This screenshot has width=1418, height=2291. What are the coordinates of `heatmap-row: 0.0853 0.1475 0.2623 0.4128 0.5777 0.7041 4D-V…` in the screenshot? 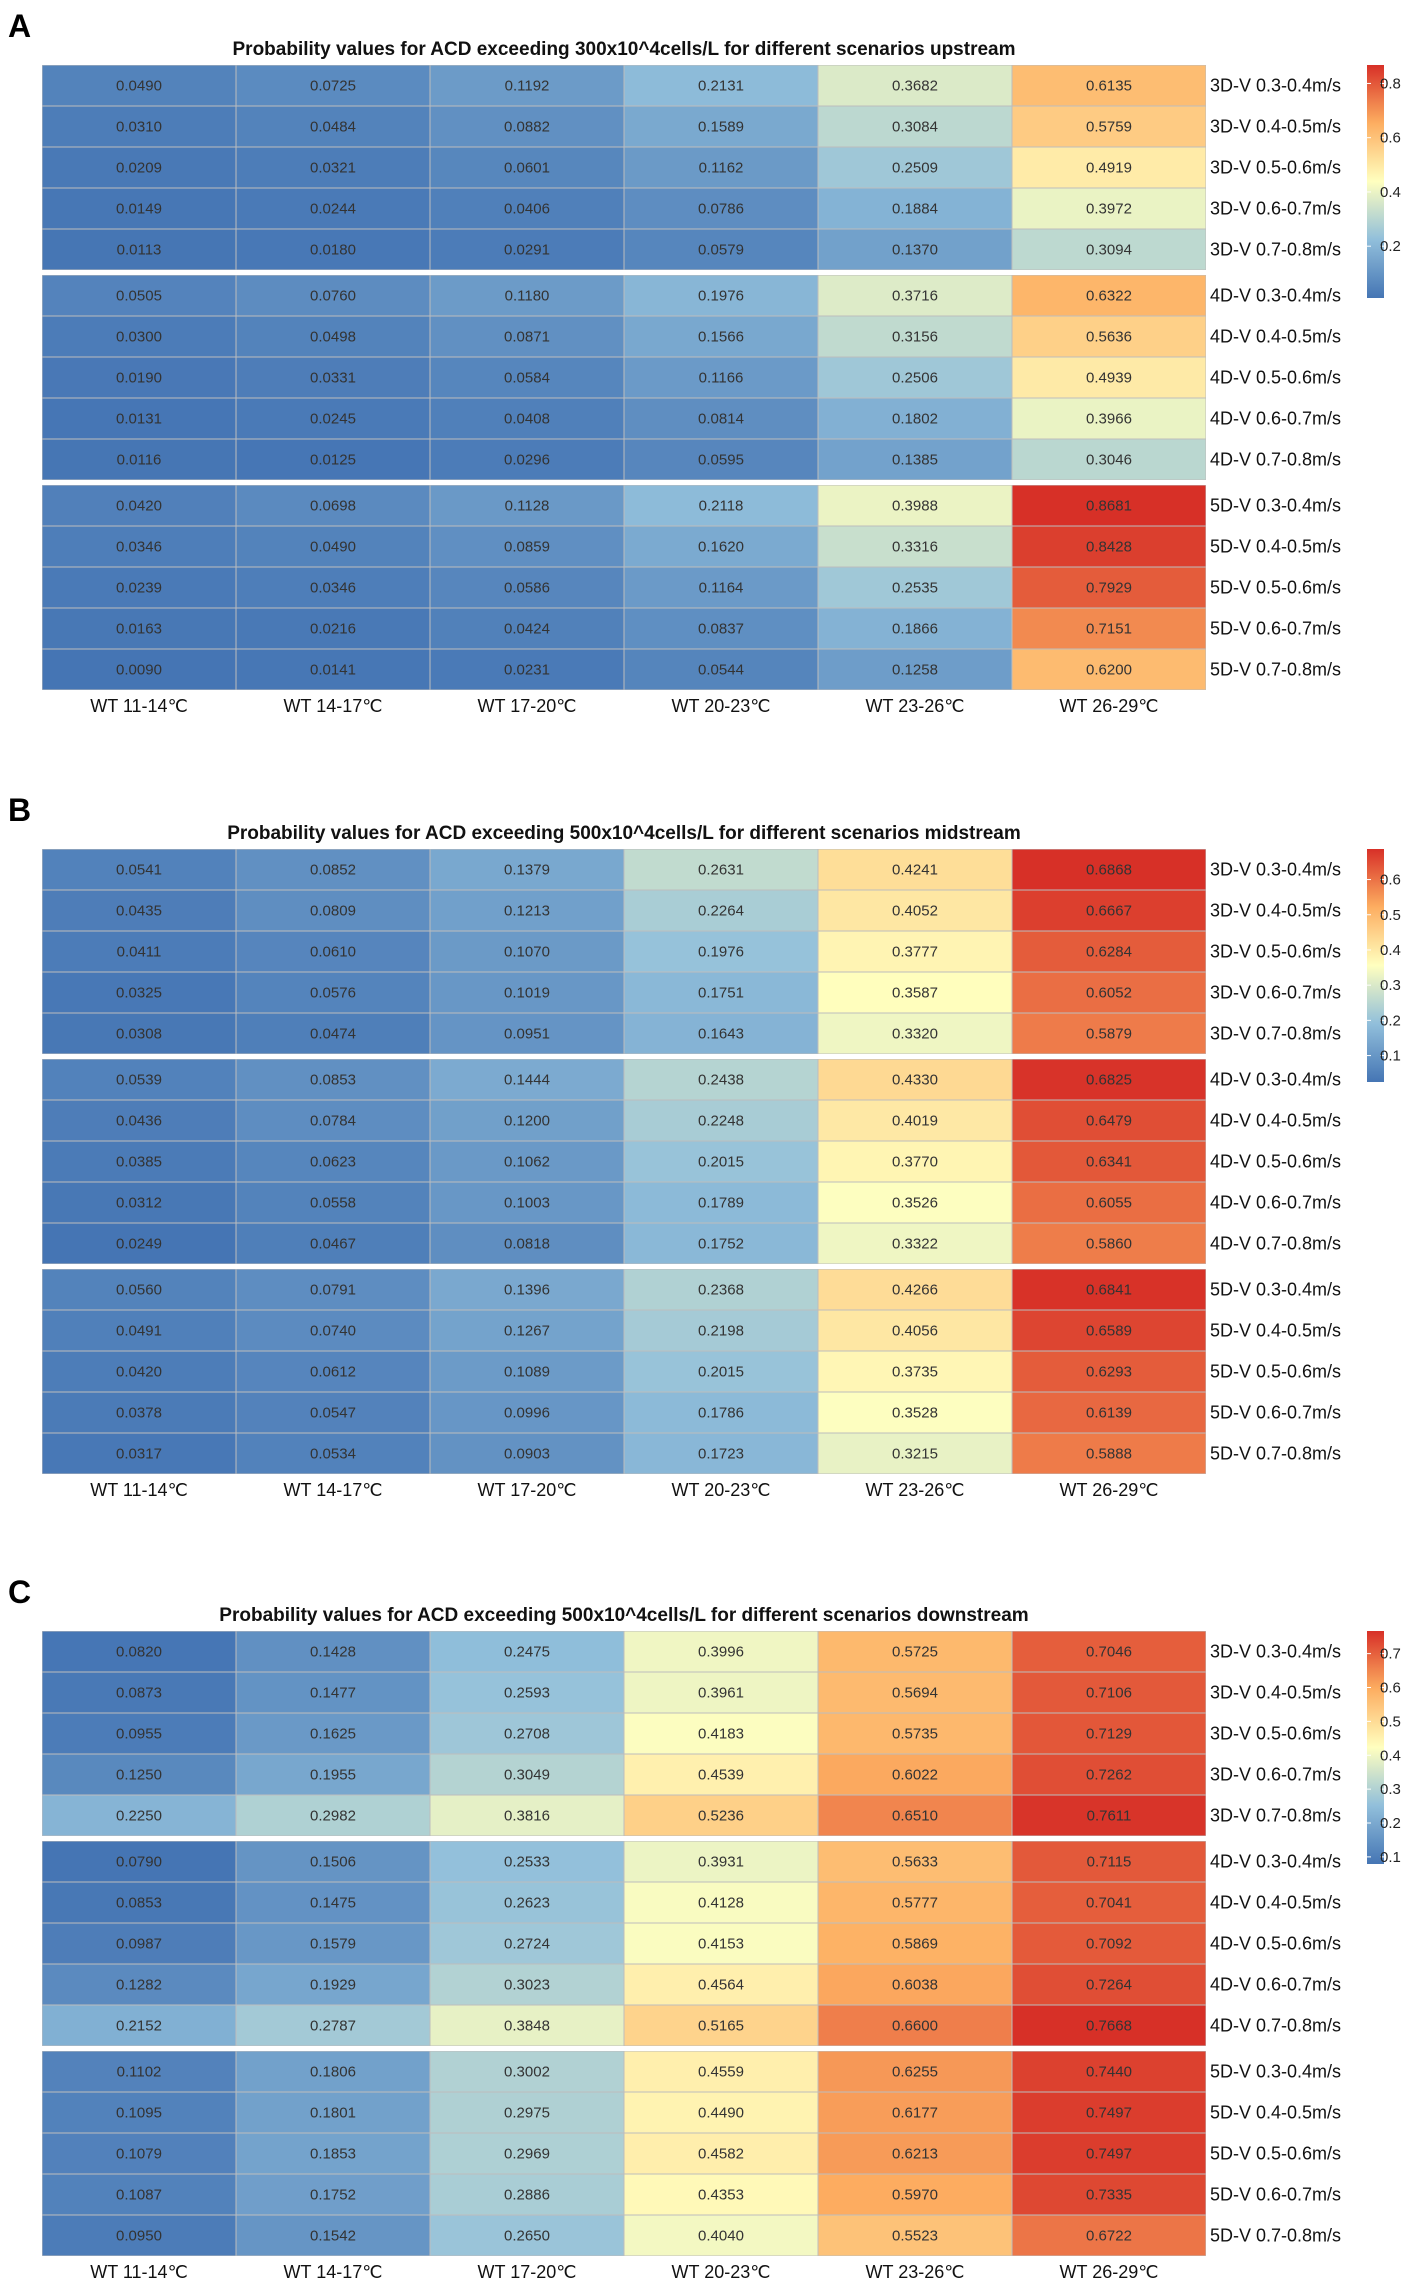 It's located at (691, 1902).